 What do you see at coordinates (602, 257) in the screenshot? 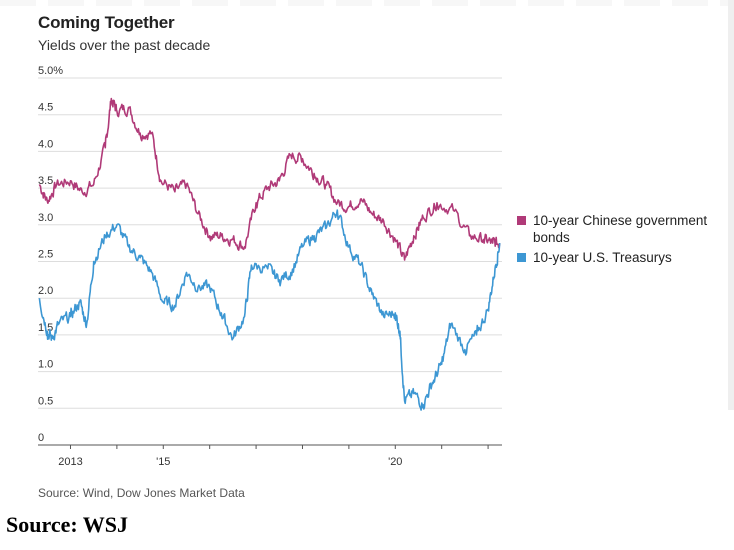
I see `legend-label-us: 10-year U.S. Treasurys` at bounding box center [602, 257].